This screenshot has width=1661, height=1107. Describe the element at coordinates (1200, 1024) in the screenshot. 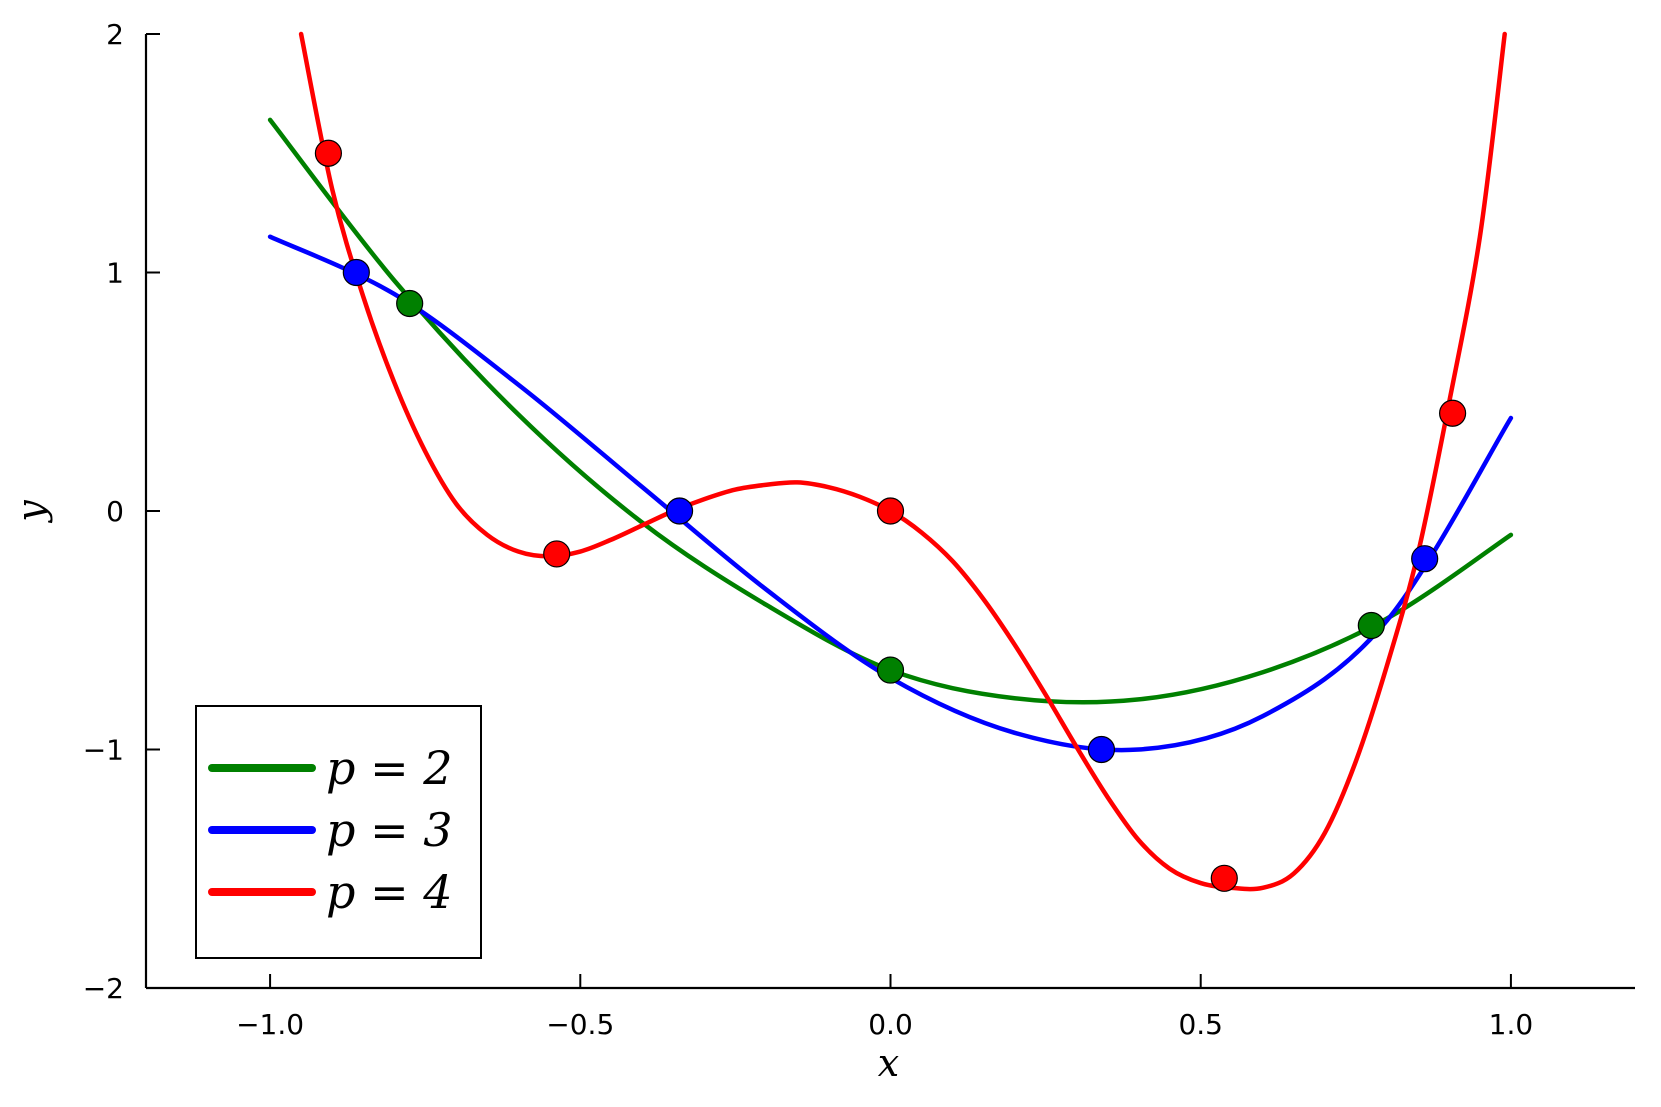

I see `x-tick-label: 0.5` at that location.